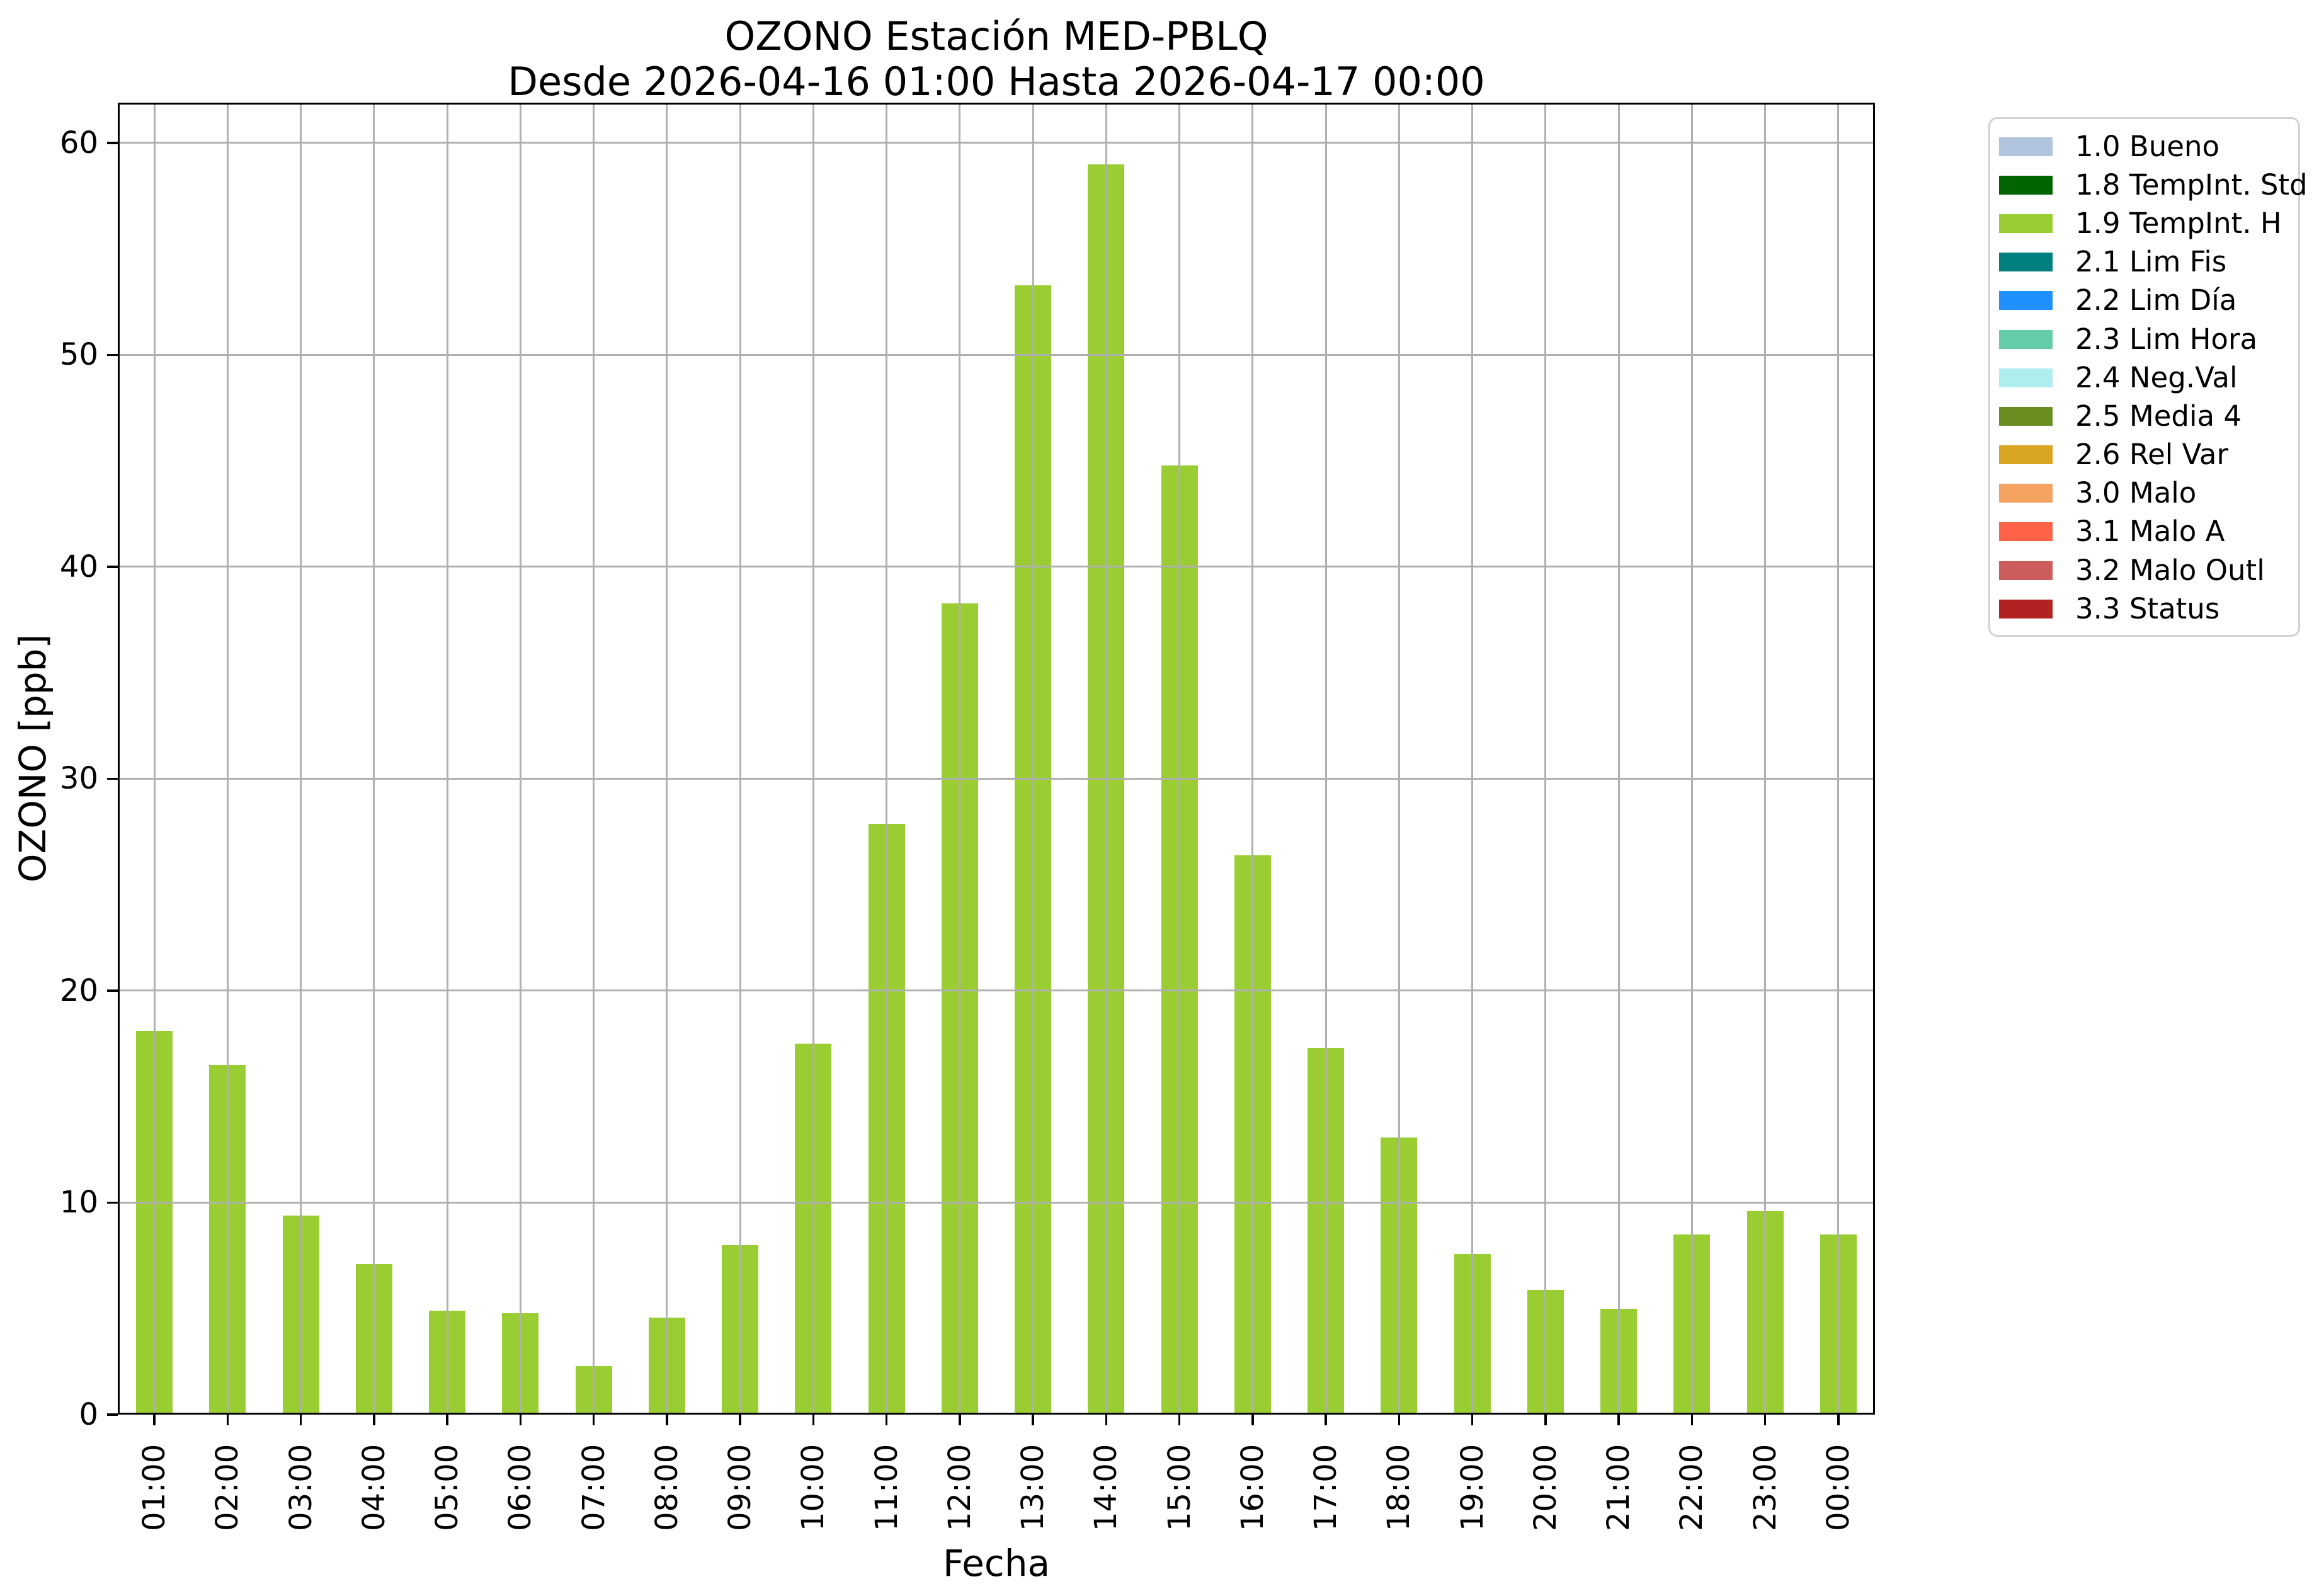 This screenshot has width=2319, height=1596. I want to click on legend-label: 1.0 Bueno, so click(2147, 146).